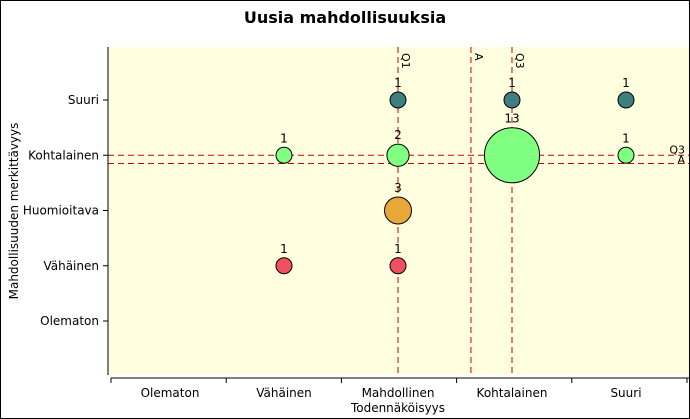 The width and height of the screenshot is (690, 419). Describe the element at coordinates (405, 61) in the screenshot. I see `ref-label-vertical-q1: Q1` at that location.